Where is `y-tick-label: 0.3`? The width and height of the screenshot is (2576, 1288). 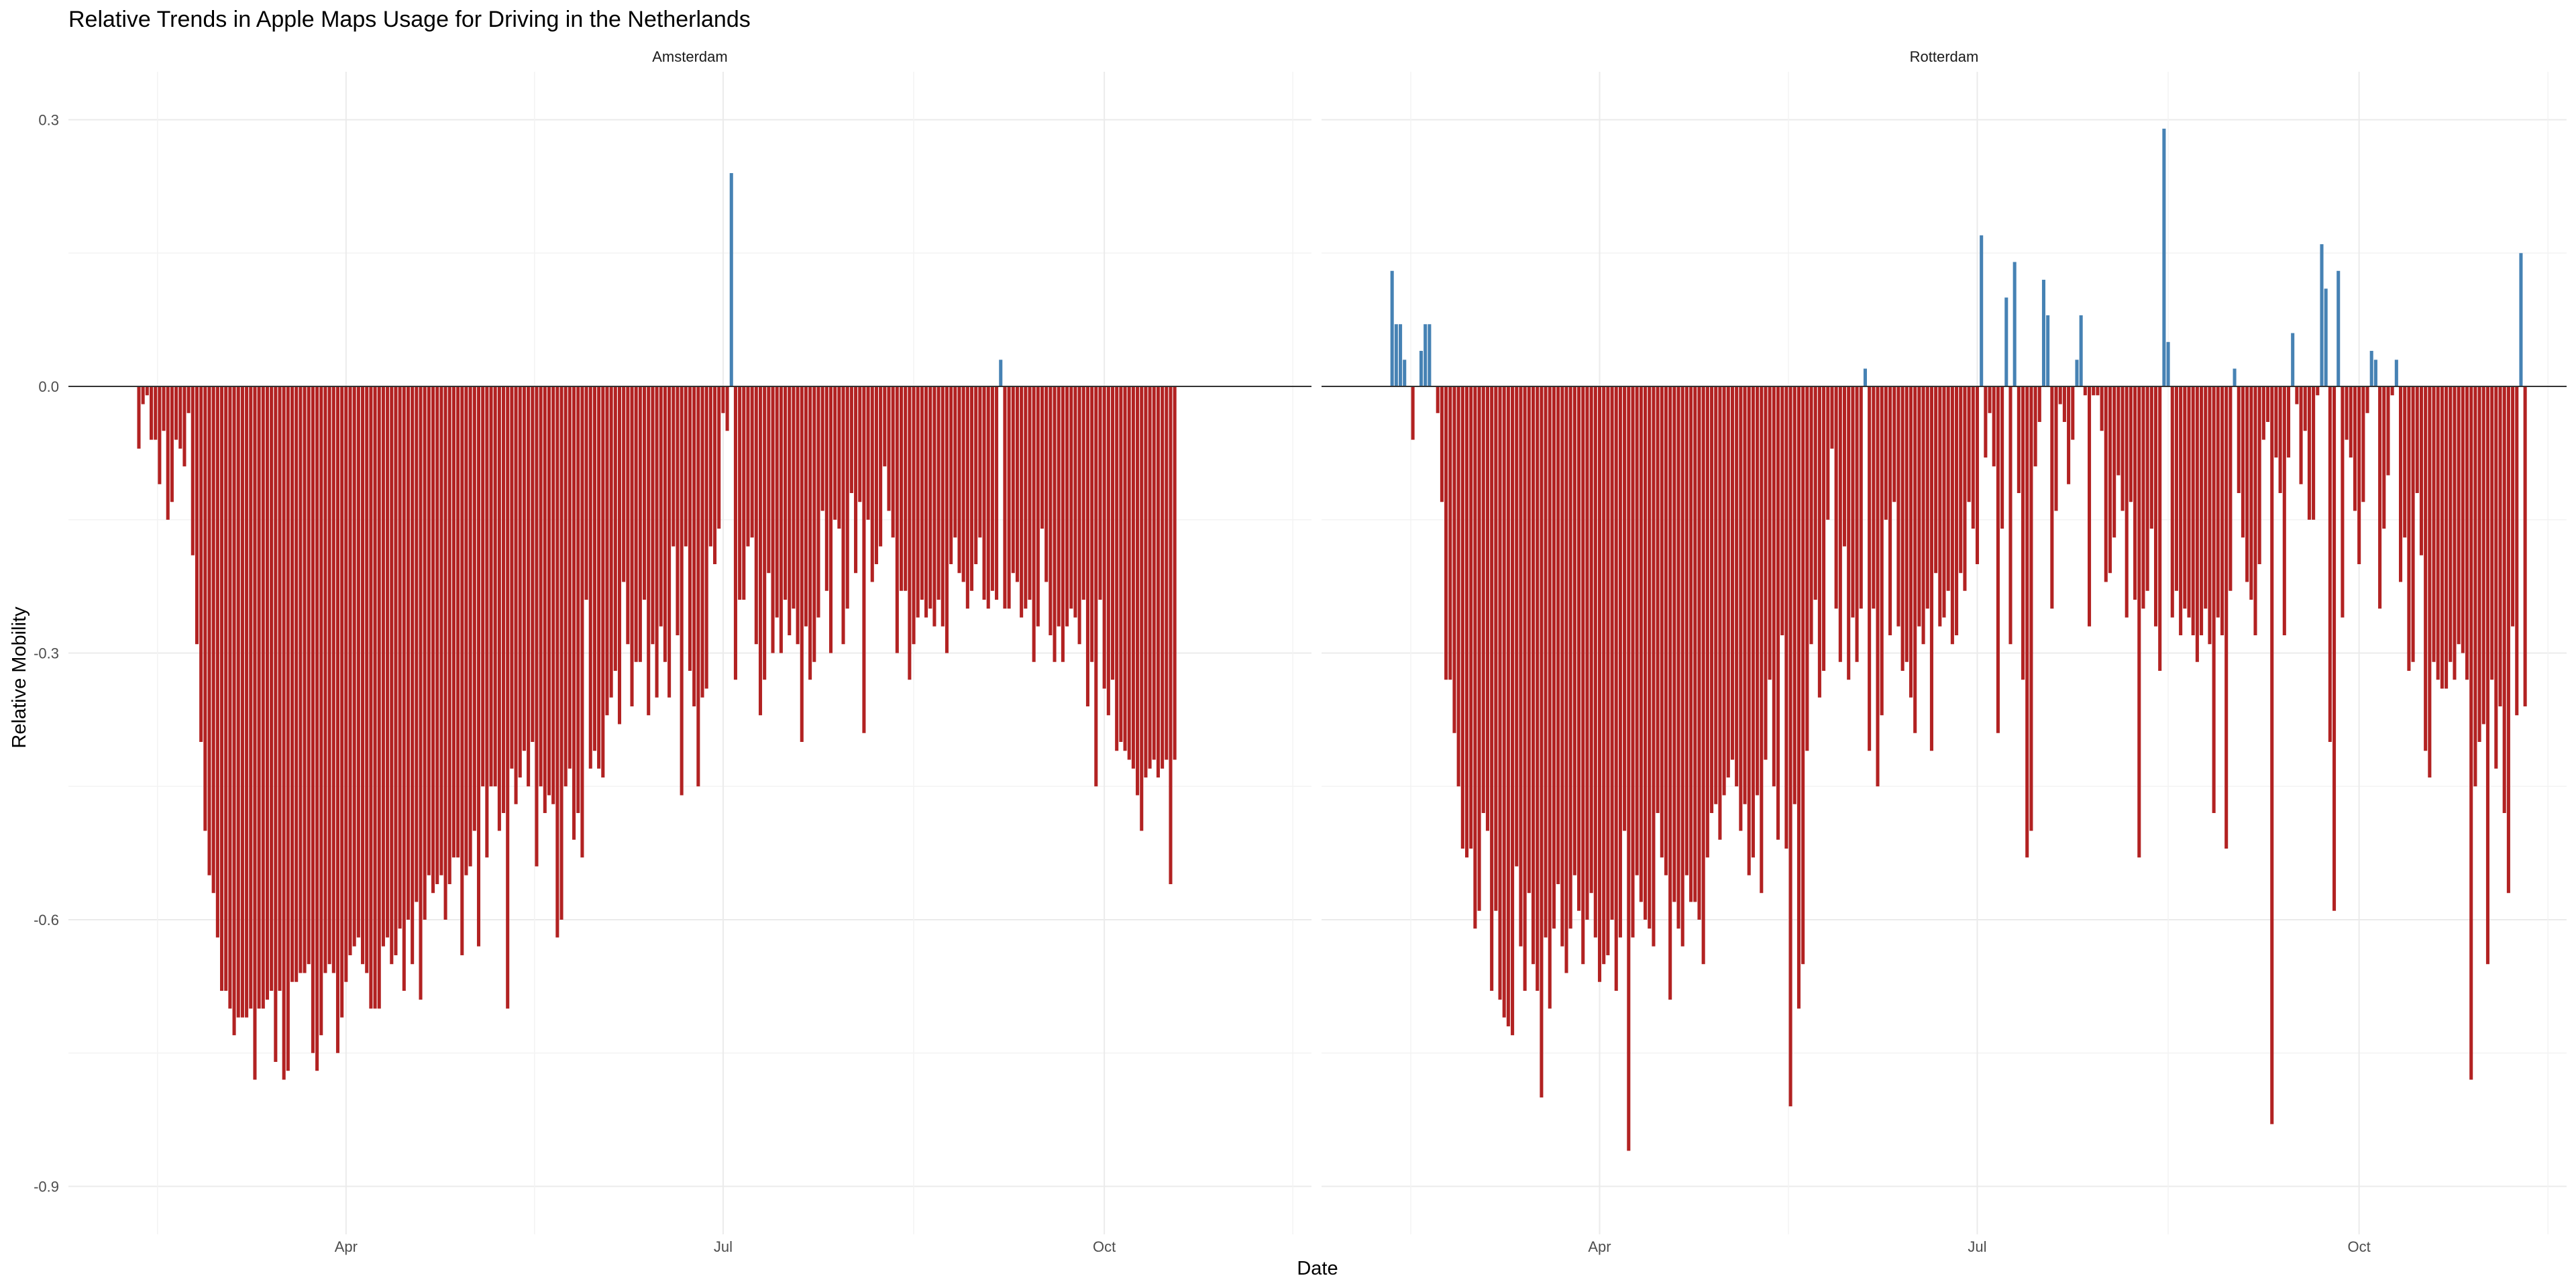 y-tick-label: 0.3 is located at coordinates (48, 120).